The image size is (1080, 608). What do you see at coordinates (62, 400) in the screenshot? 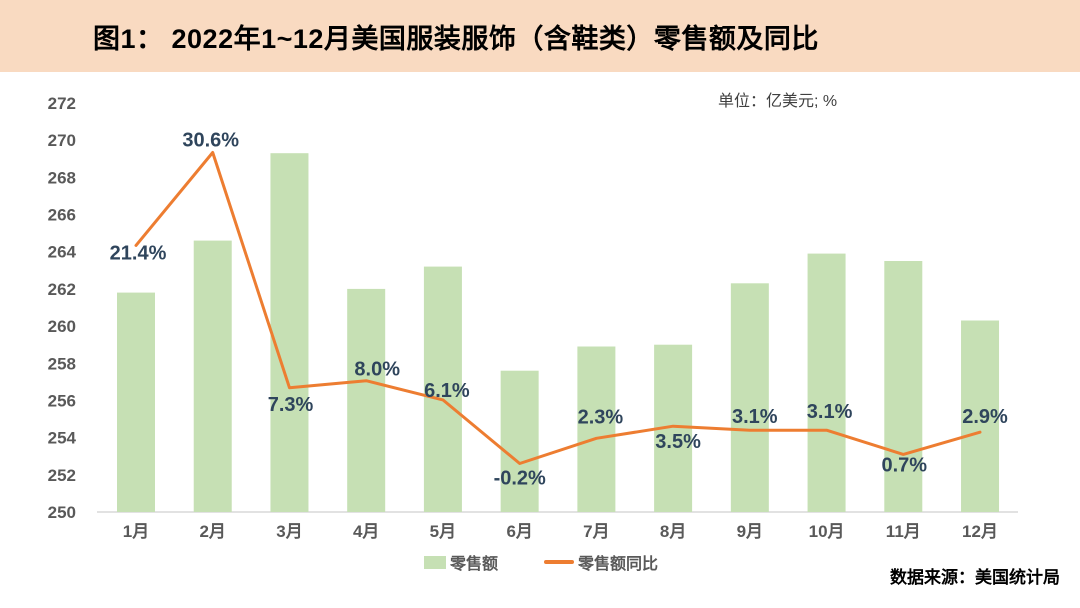
I see `y-axis-tick-label: 256` at bounding box center [62, 400].